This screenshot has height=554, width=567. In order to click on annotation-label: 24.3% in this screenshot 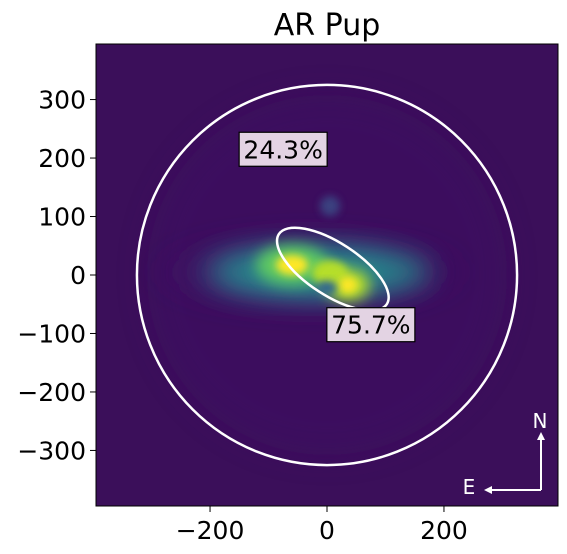, I will do `click(283, 149)`.